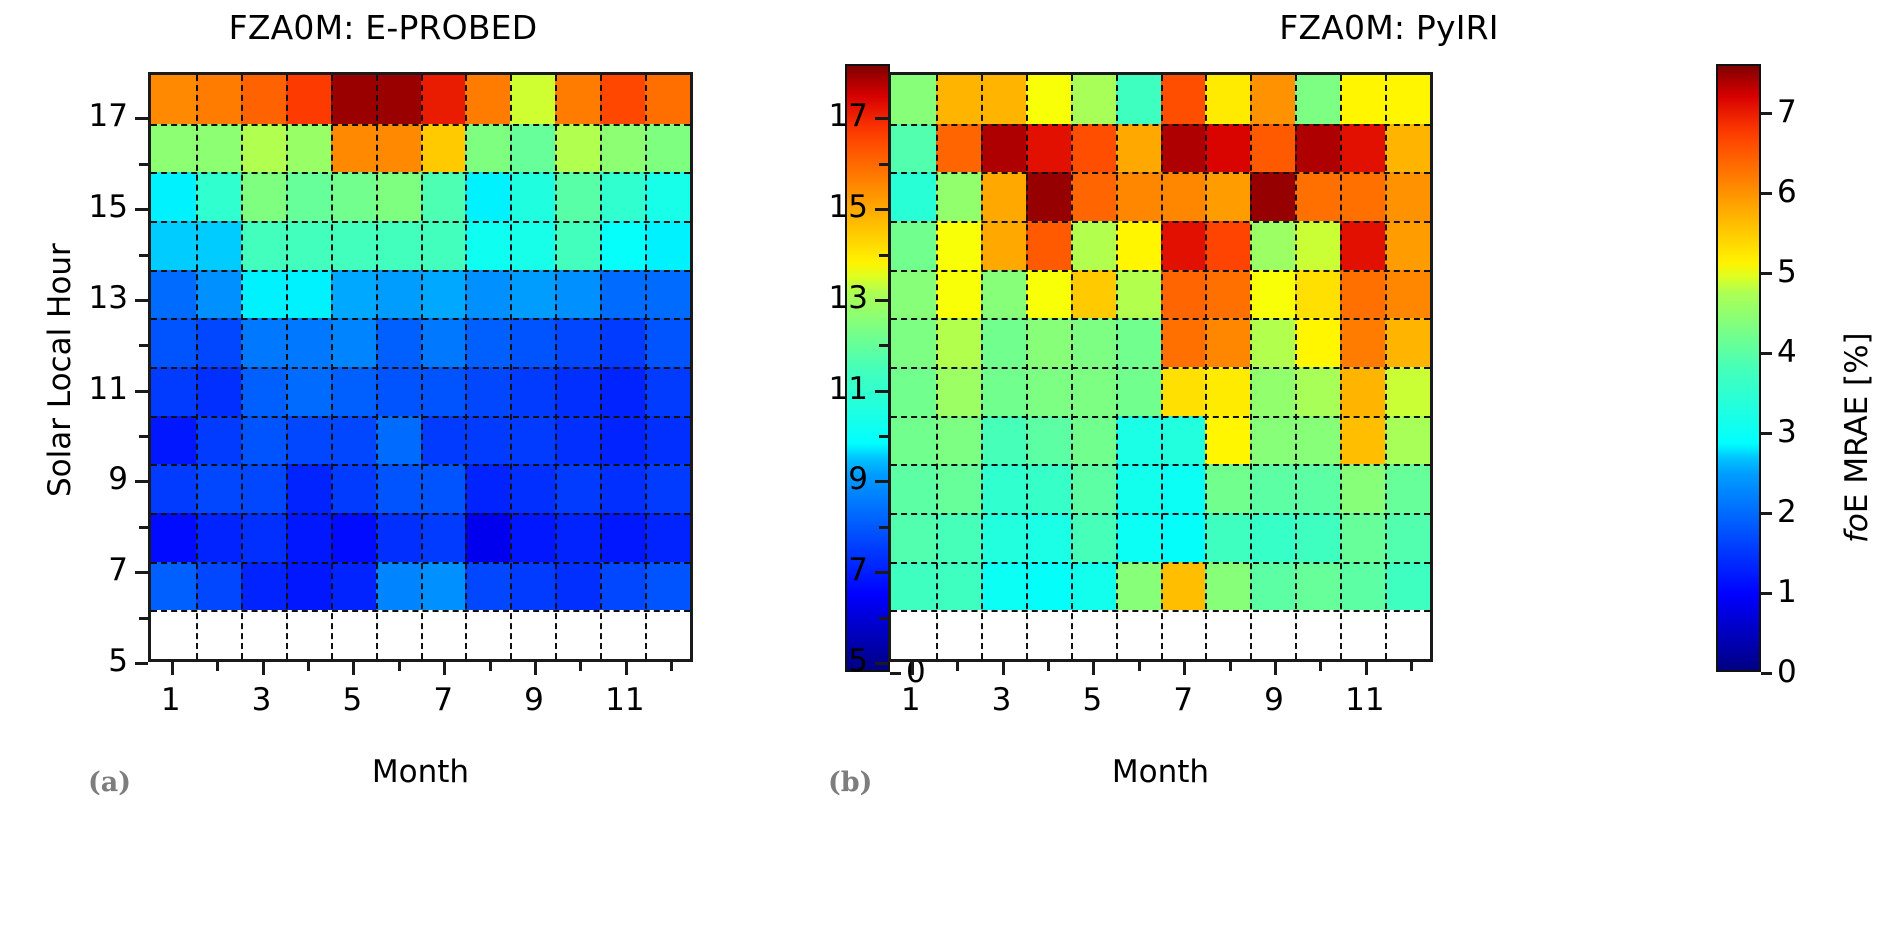 This screenshot has width=1892, height=940. Describe the element at coordinates (1787, 512) in the screenshot. I see `colorbar-tick-label: 2` at that location.